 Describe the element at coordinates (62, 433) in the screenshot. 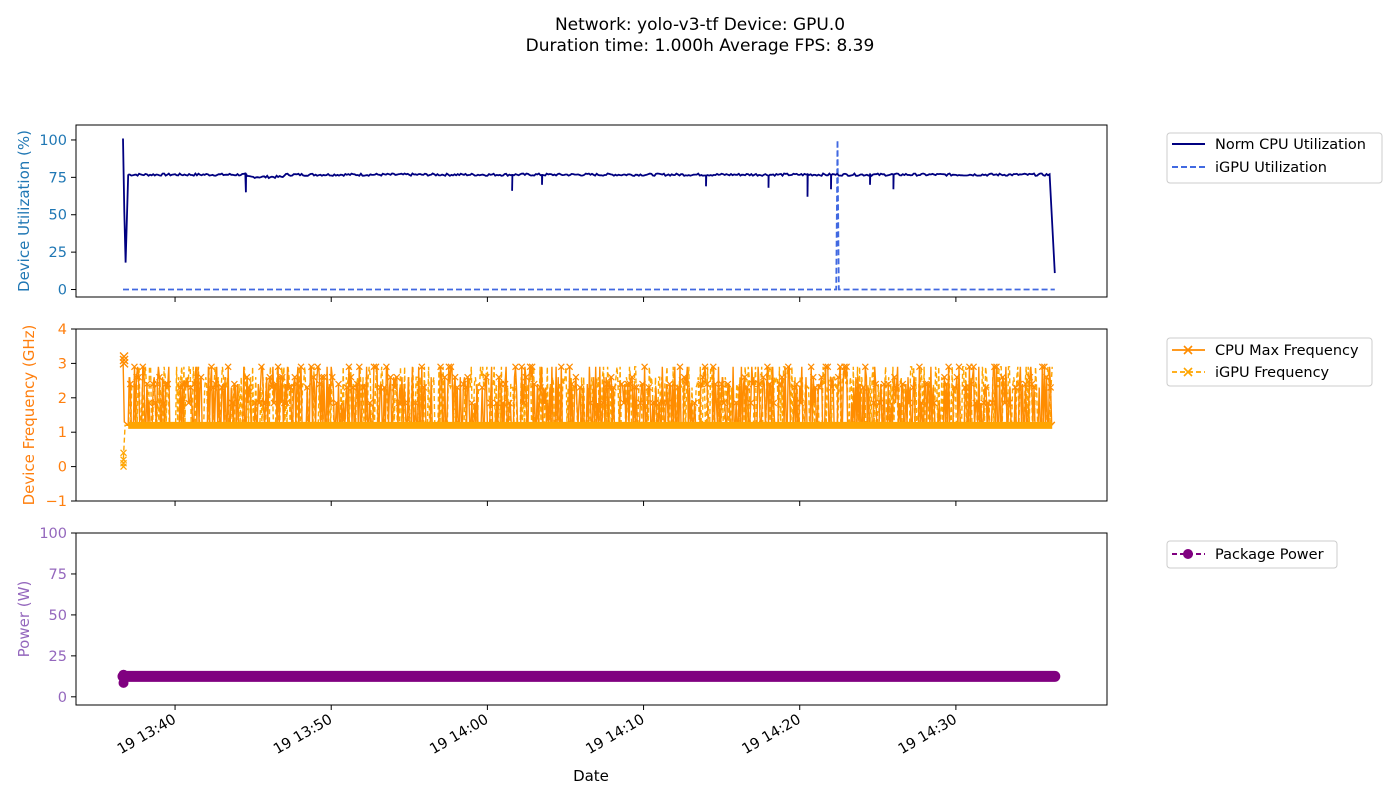

I see `y-tick-label: 1` at that location.